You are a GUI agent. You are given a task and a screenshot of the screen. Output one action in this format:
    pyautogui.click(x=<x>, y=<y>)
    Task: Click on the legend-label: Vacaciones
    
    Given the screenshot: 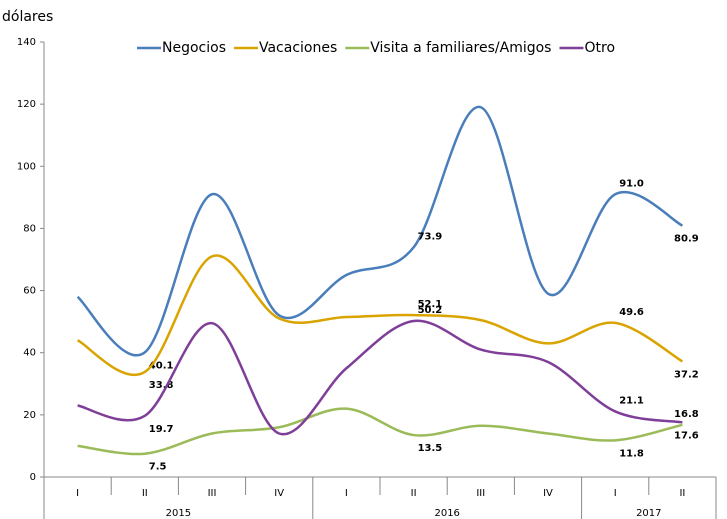 What is the action you would take?
    pyautogui.click(x=298, y=48)
    